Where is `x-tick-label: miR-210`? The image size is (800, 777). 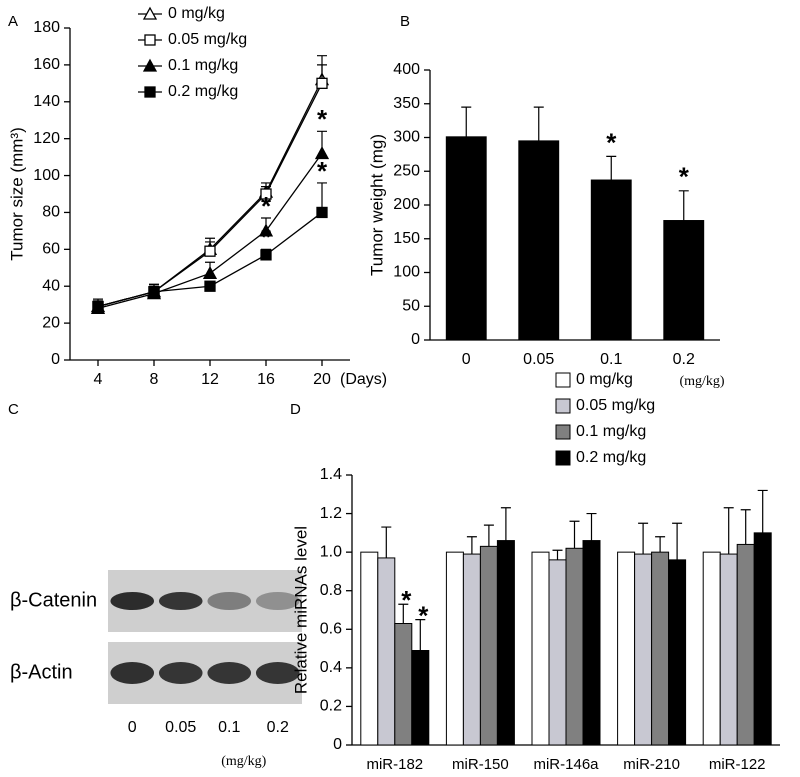 x-tick-label: miR-210 is located at coordinates (651, 764).